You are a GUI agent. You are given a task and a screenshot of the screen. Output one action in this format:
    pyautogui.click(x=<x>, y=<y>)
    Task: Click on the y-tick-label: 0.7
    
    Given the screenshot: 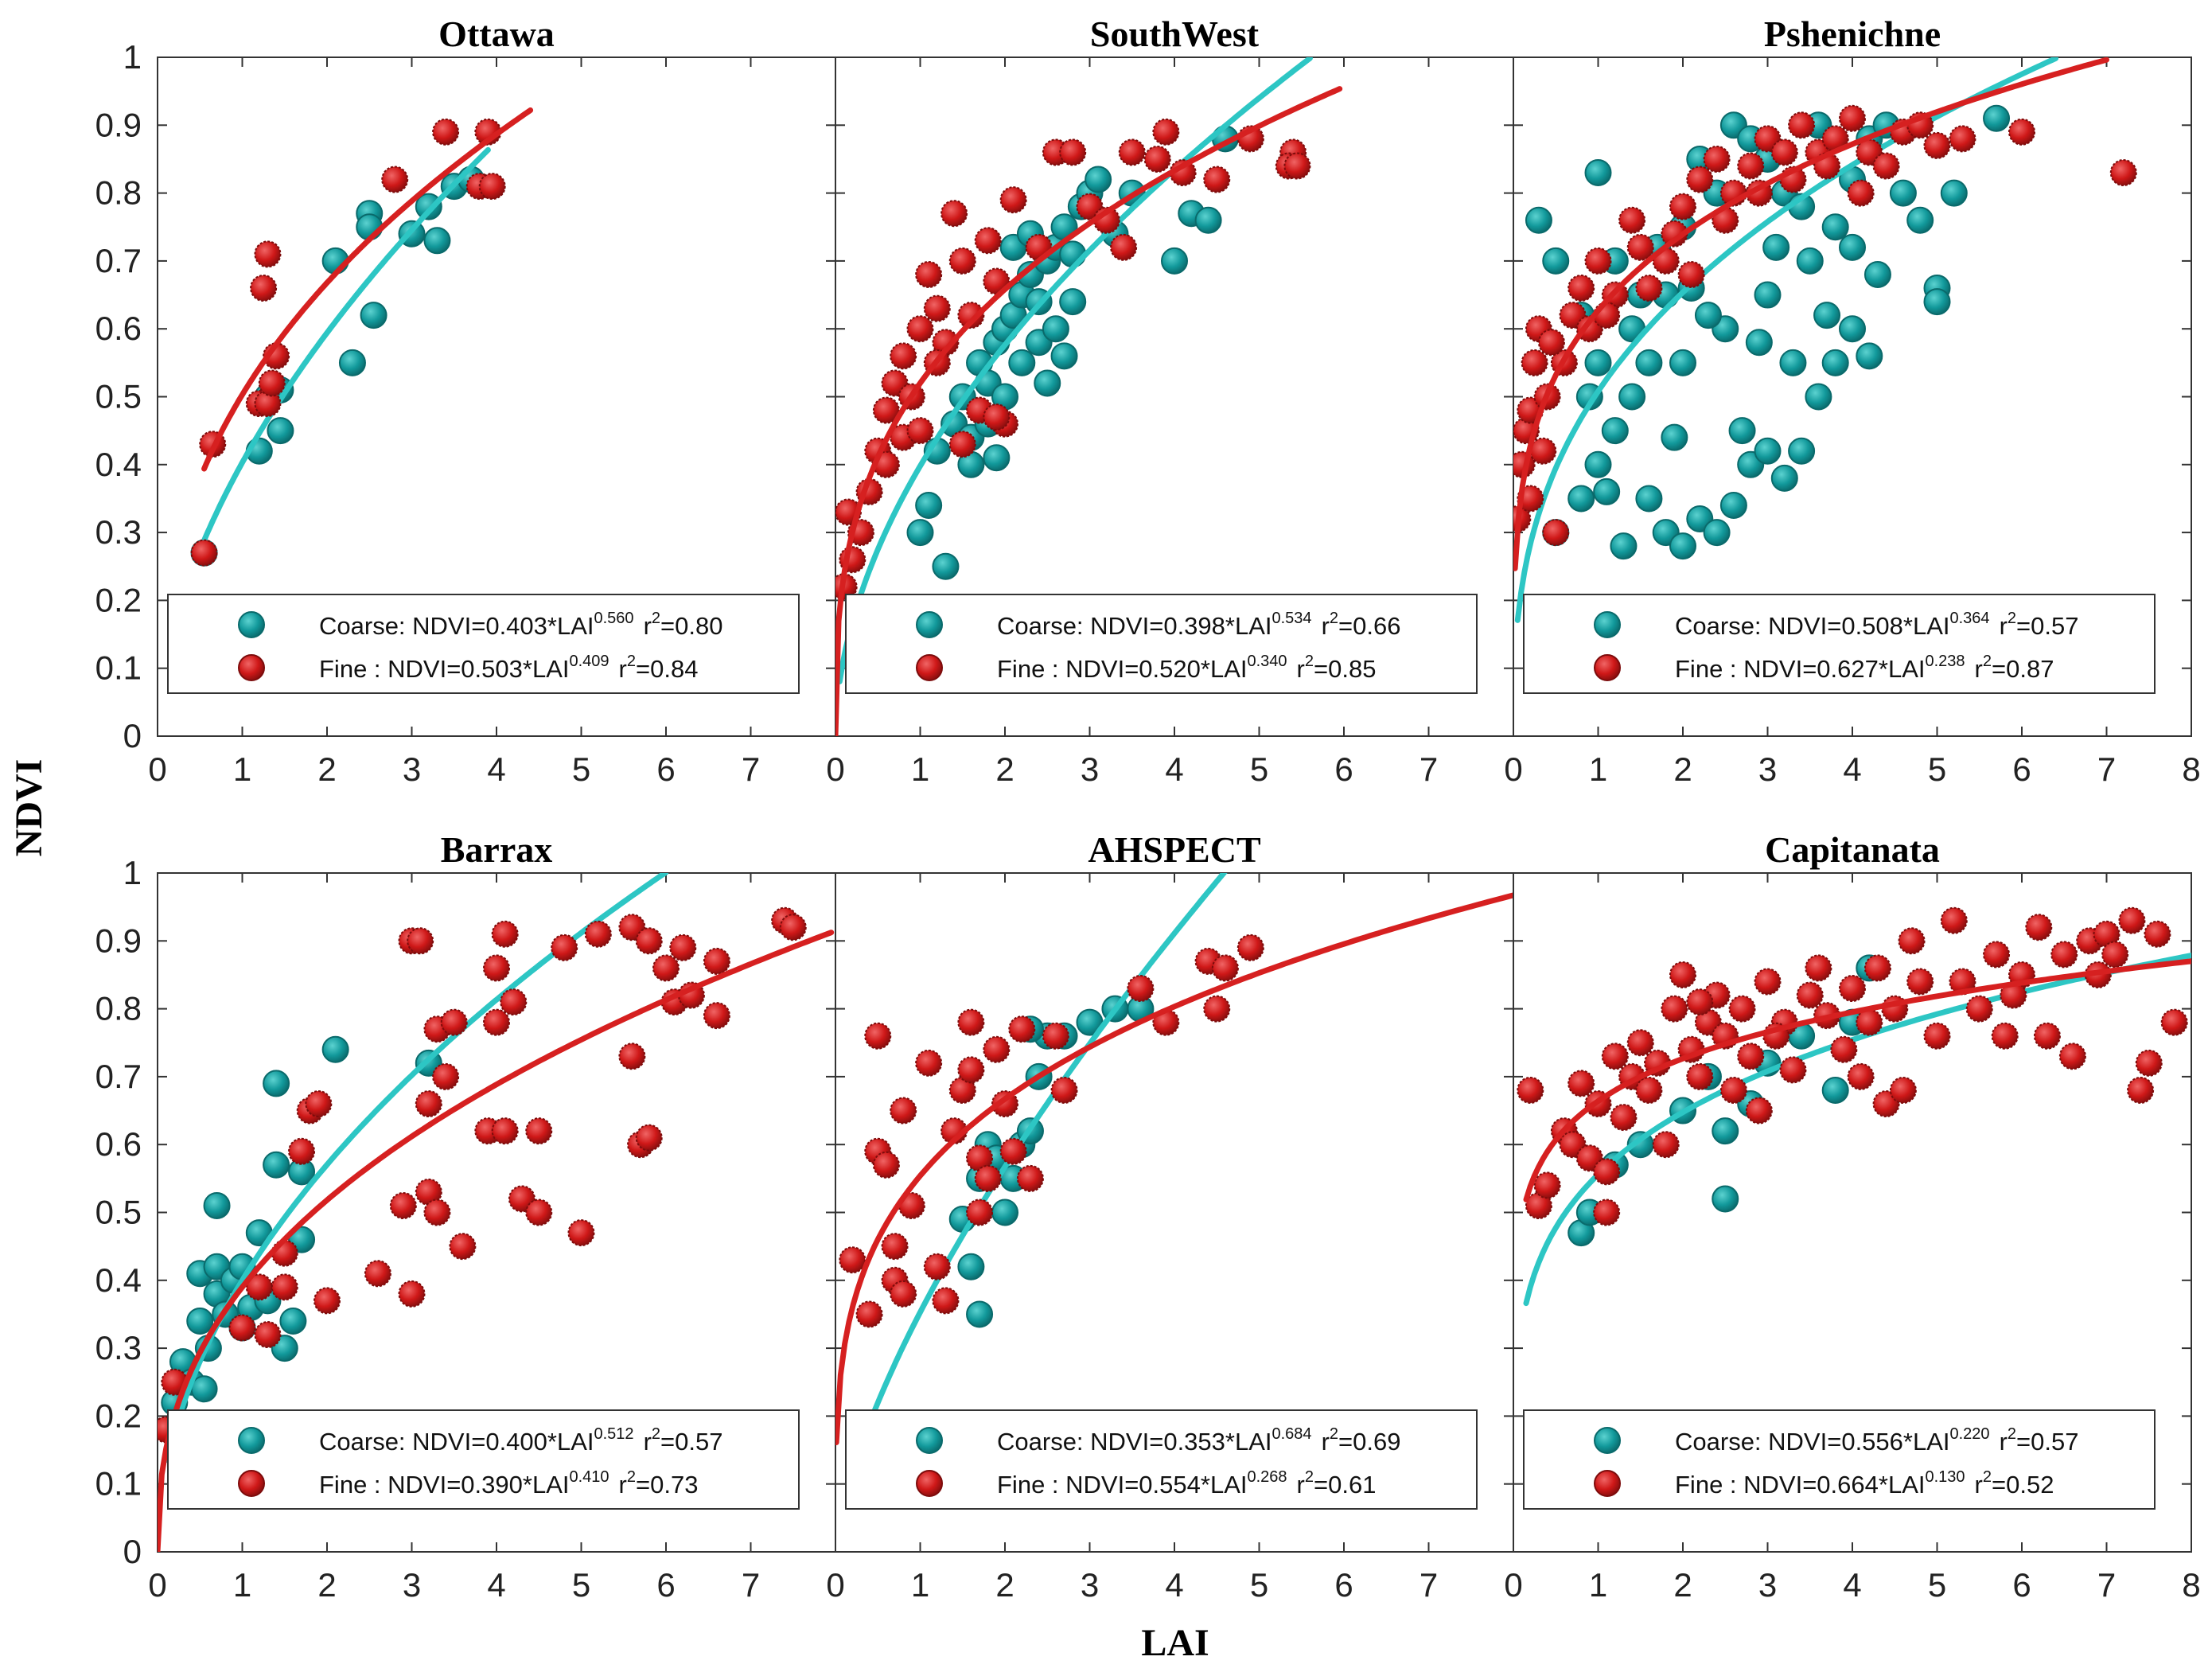 What is the action you would take?
    pyautogui.click(x=119, y=1076)
    